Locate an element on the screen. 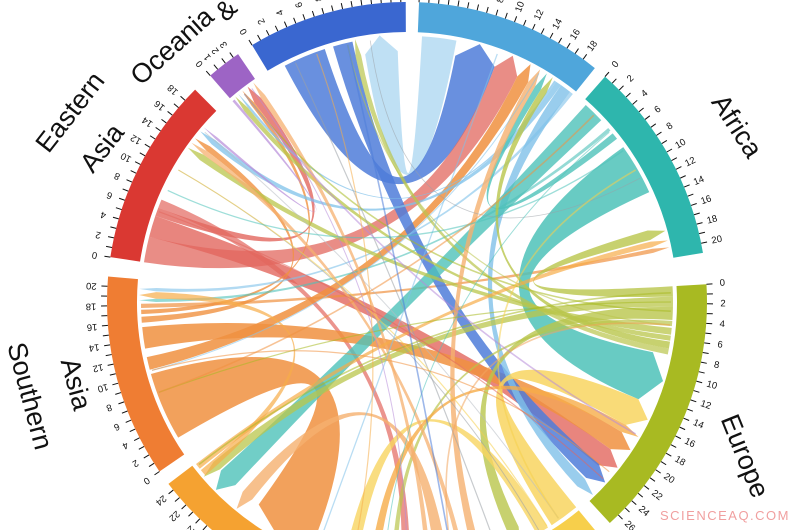 This screenshot has height=530, width=800. sector-label-africa: Africa is located at coordinates (737, 126).